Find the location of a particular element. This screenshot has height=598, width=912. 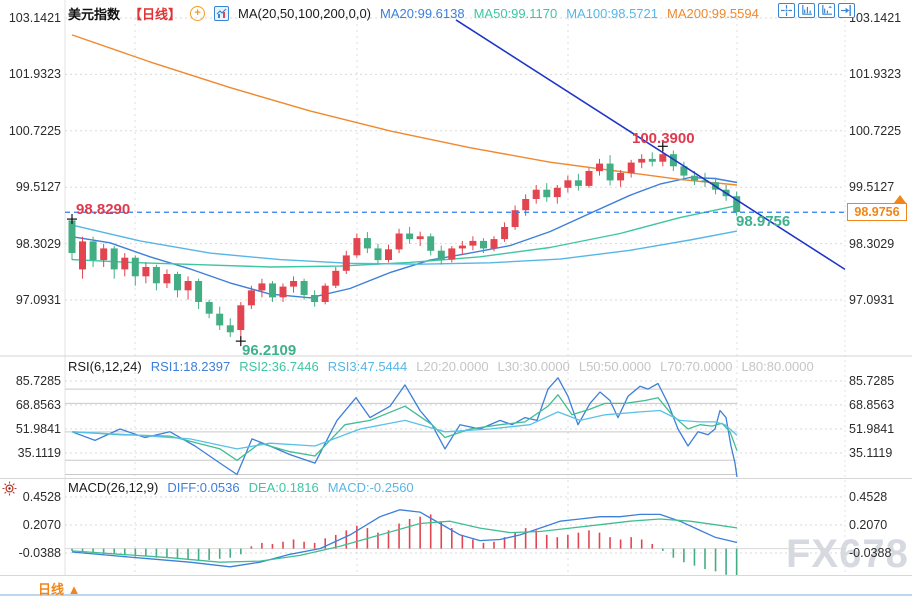

macd-settings-icon is located at coordinates (9, 490).